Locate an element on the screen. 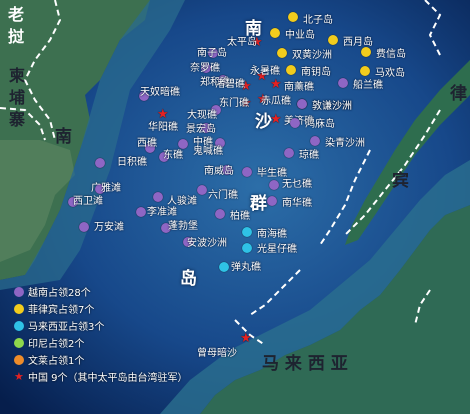 Image resolution: width=470 pixels, height=414 pixels. feature-label: 西礁 is located at coordinates (147, 143).